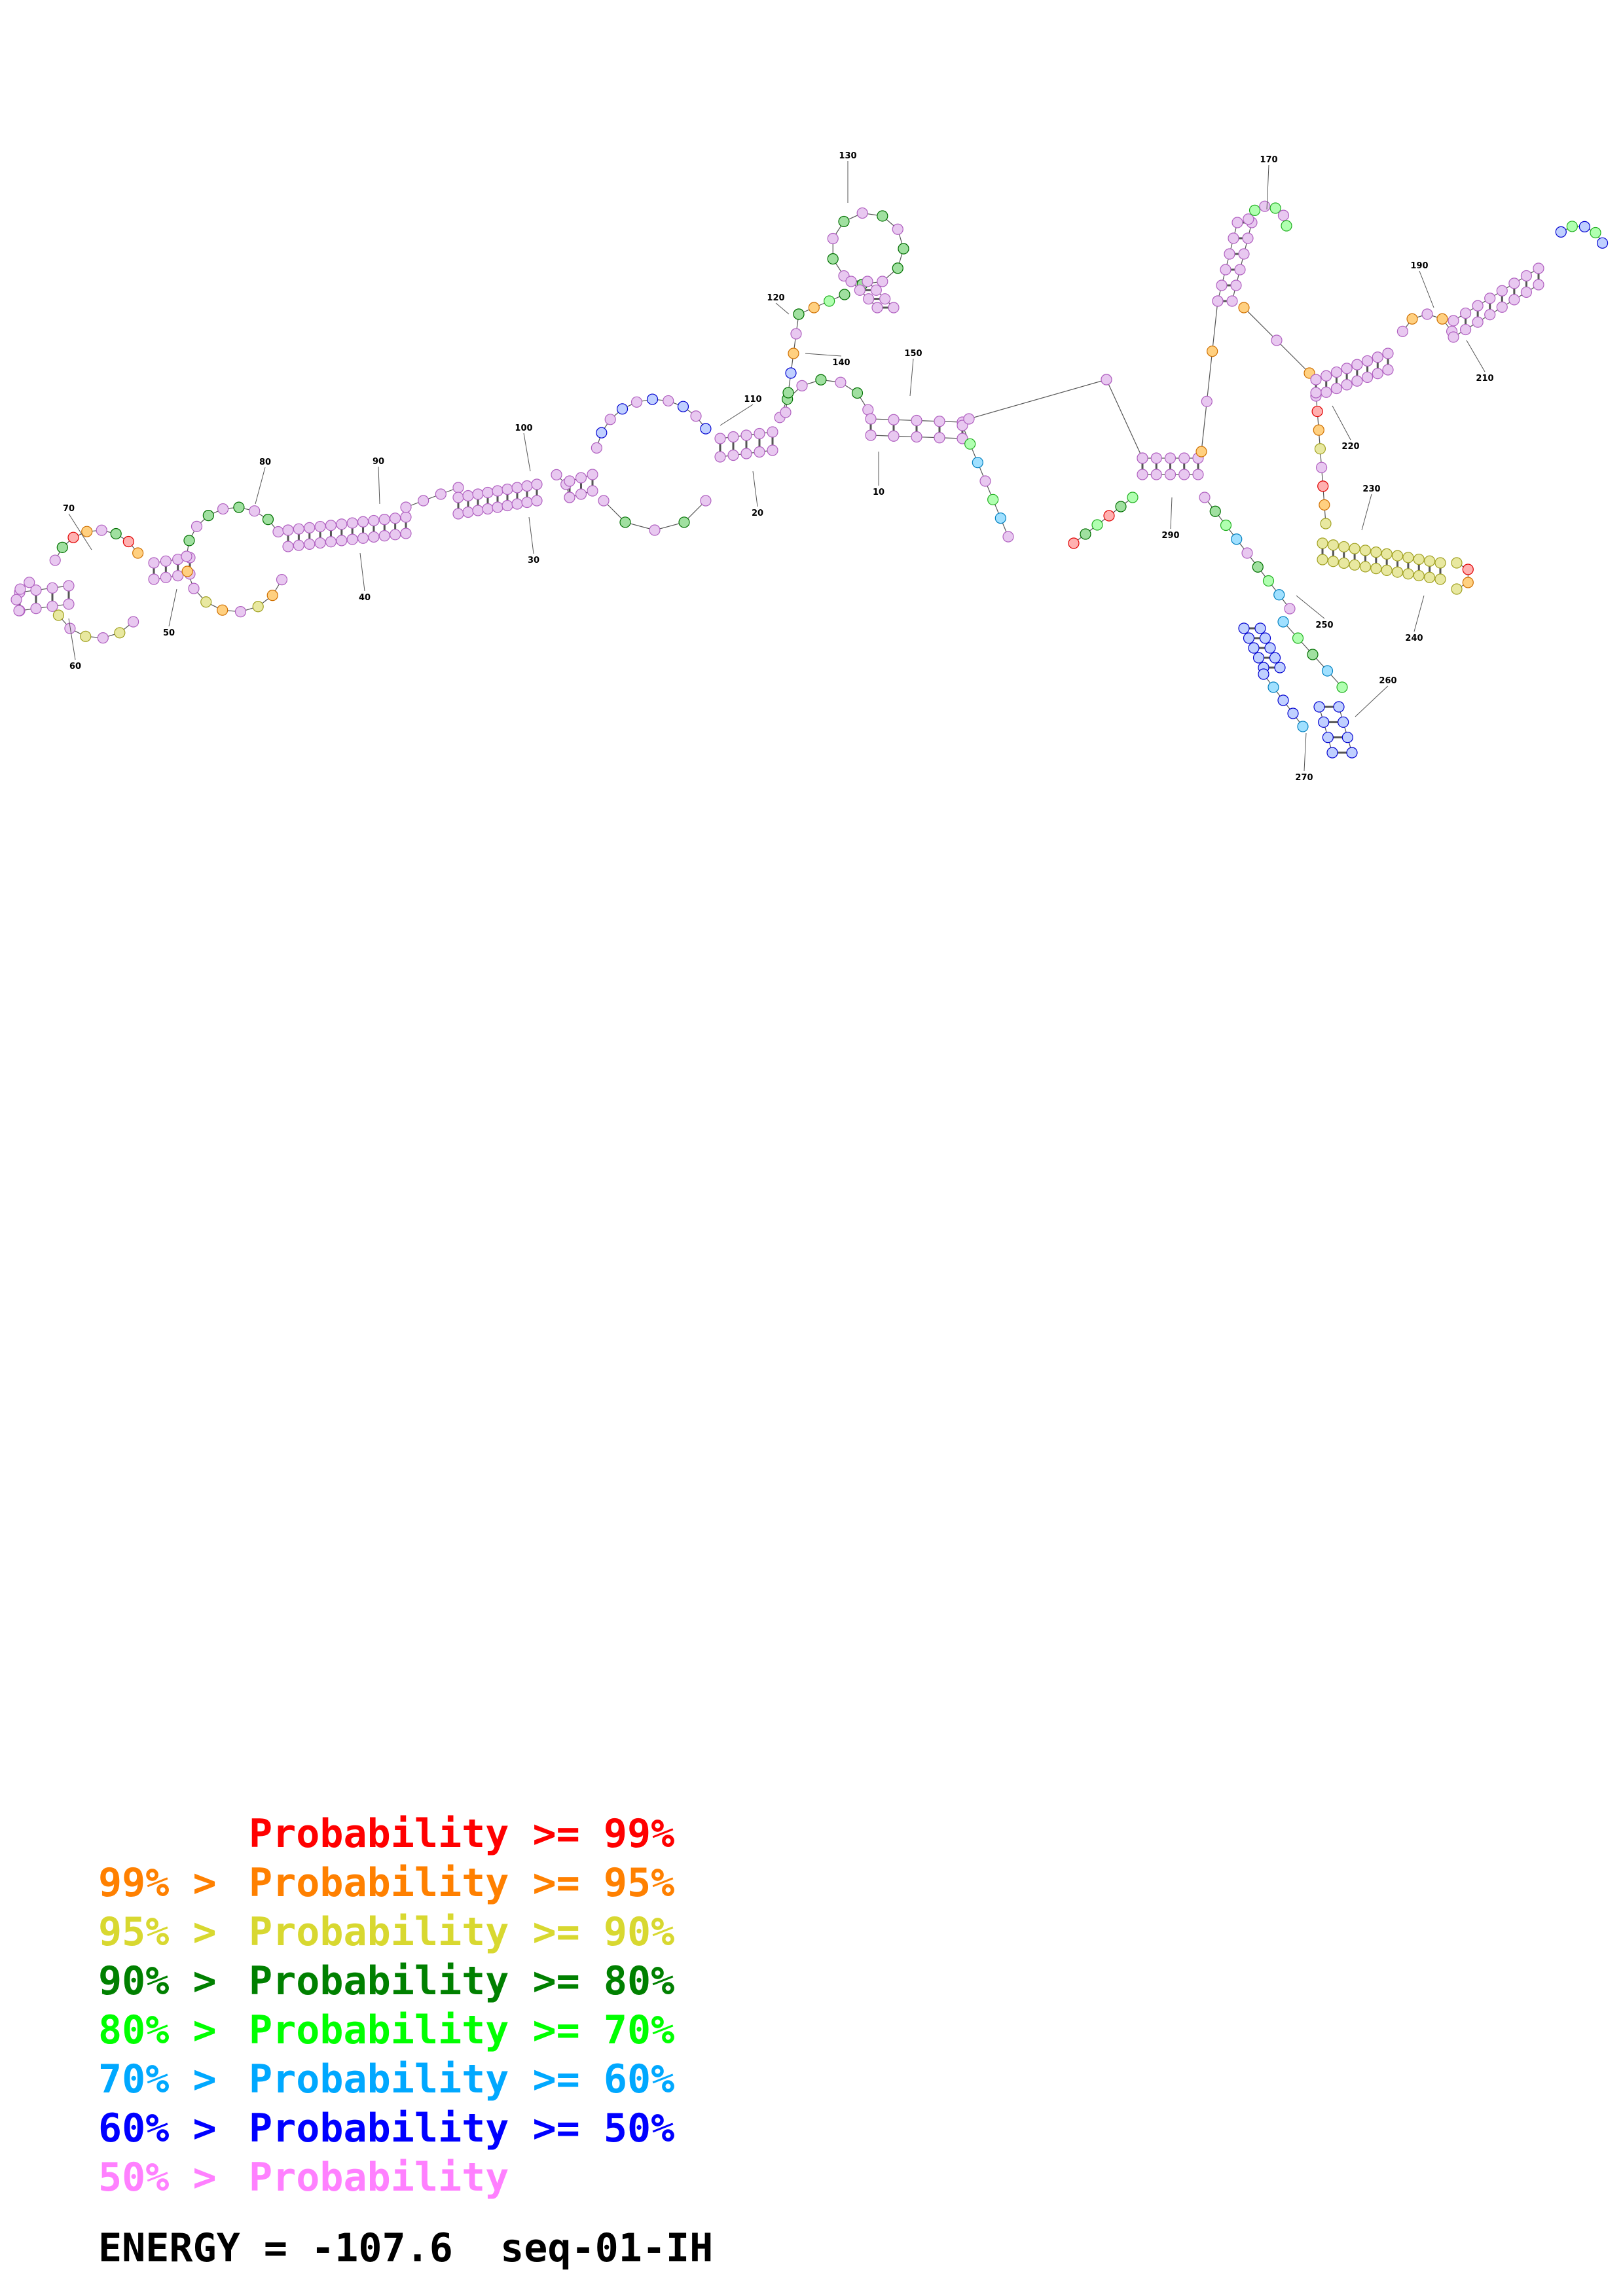  Describe the element at coordinates (205, 2248) in the screenshot. I see `energy-label: ENERGY =` at that location.